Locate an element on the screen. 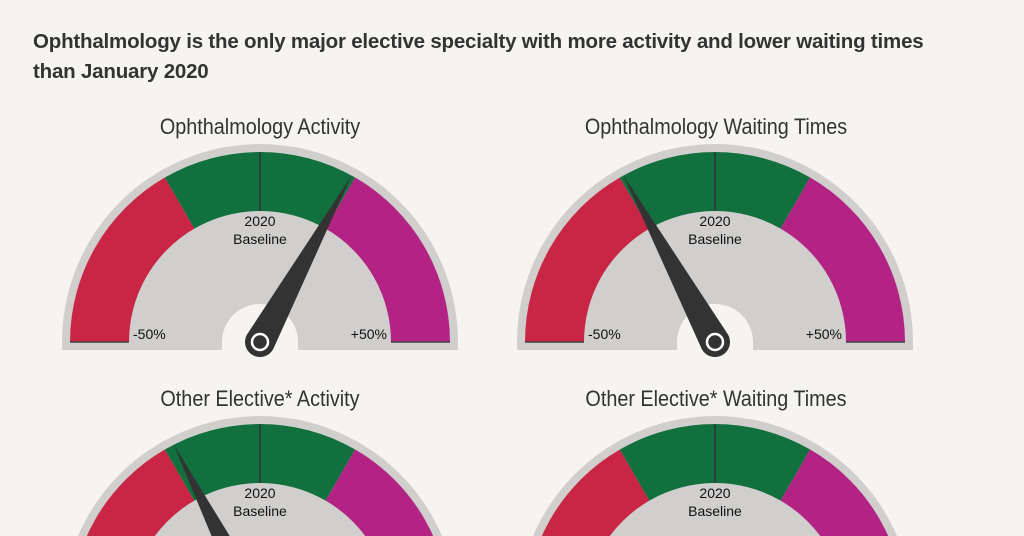  gauge-title-other-waiting: Other Elective* Waiting Times is located at coordinates (716, 398).